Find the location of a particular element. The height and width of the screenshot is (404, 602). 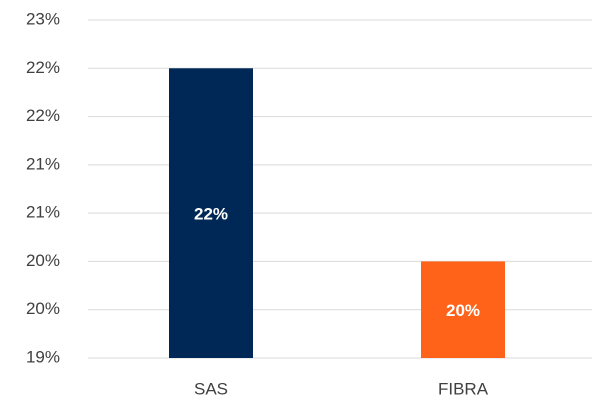

y-tick-label: 23% is located at coordinates (43, 18).